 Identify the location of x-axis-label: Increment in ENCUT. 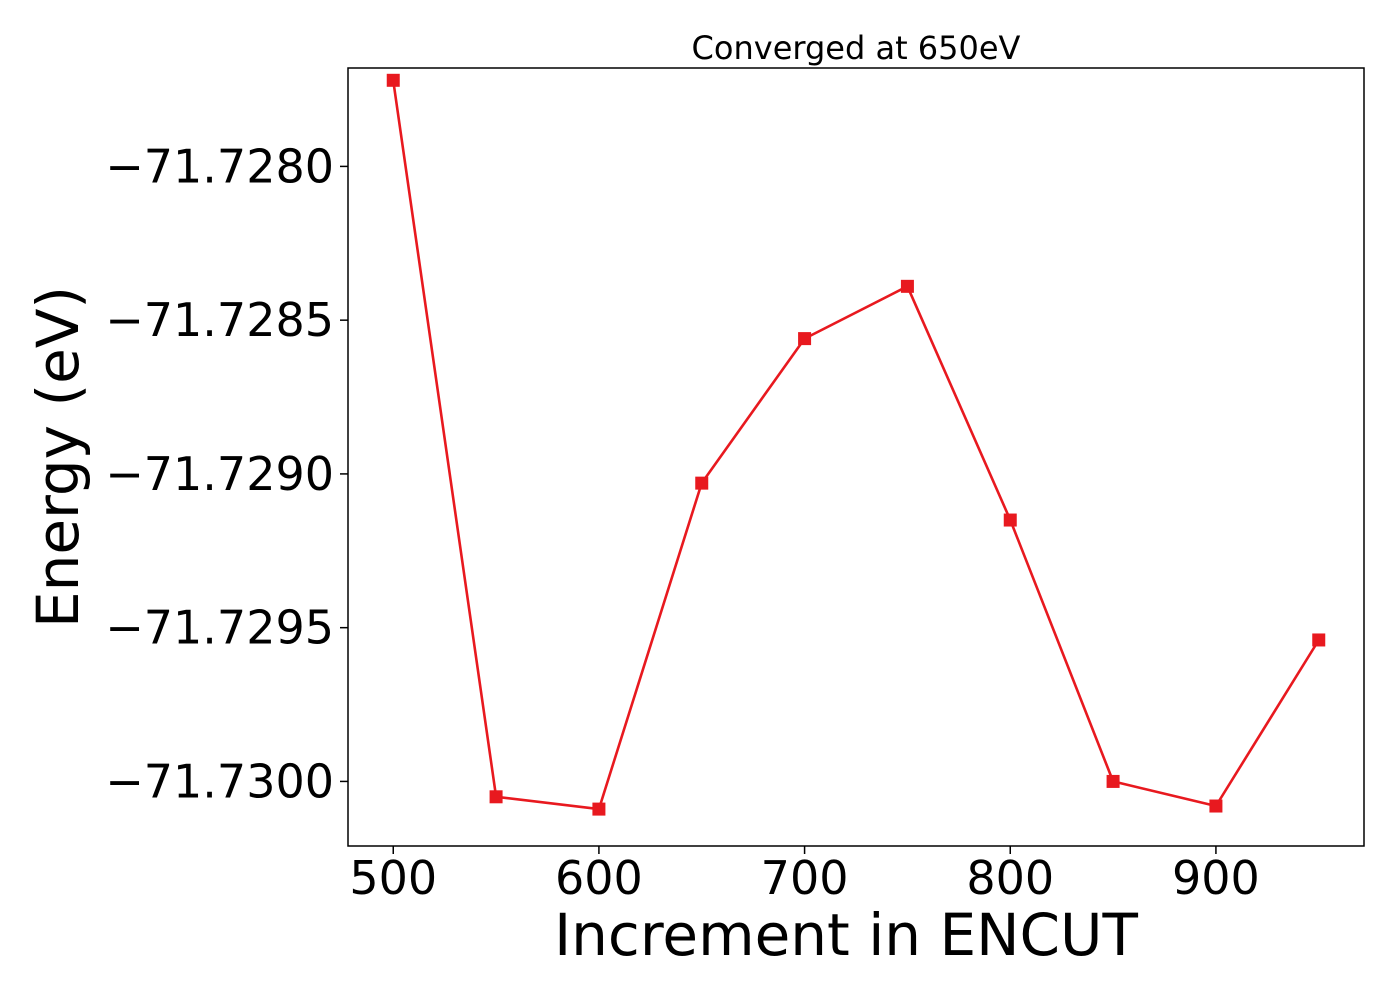
(846, 935).